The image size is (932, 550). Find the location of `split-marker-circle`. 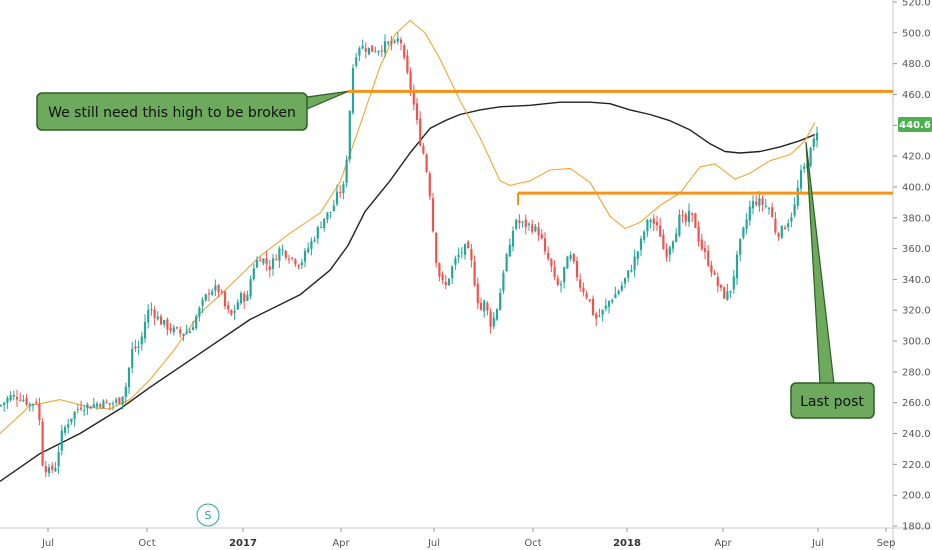

split-marker-circle is located at coordinates (208, 515).